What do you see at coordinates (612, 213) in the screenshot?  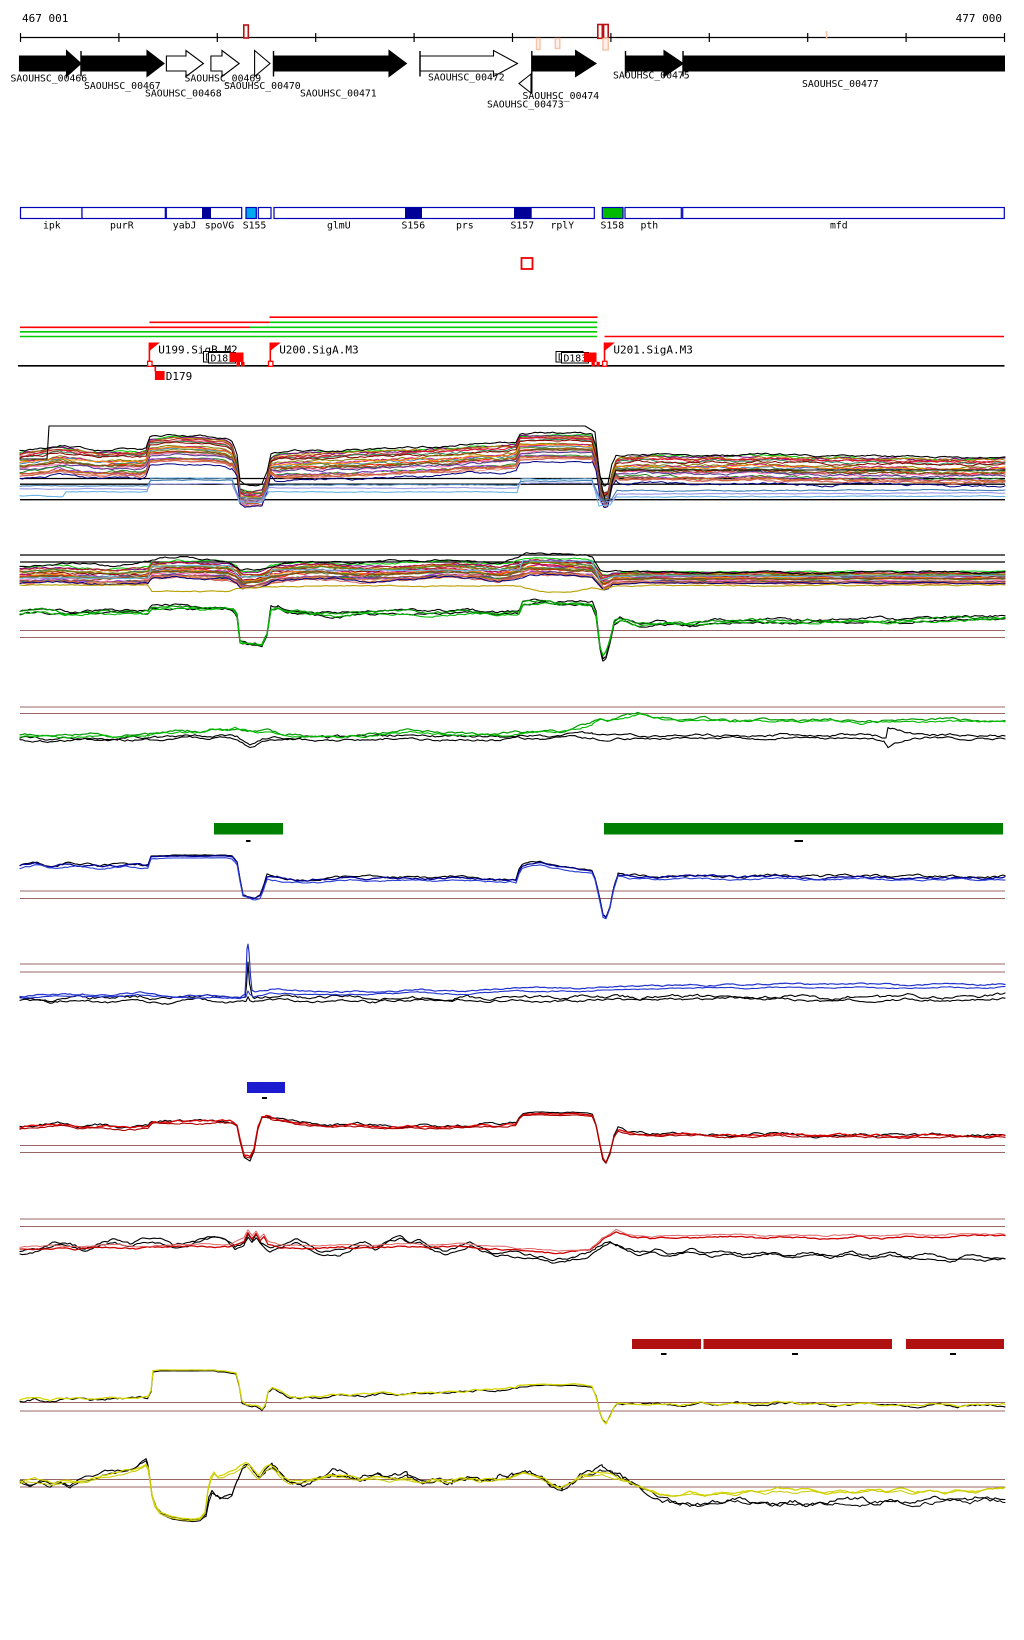 I see `S158-box` at bounding box center [612, 213].